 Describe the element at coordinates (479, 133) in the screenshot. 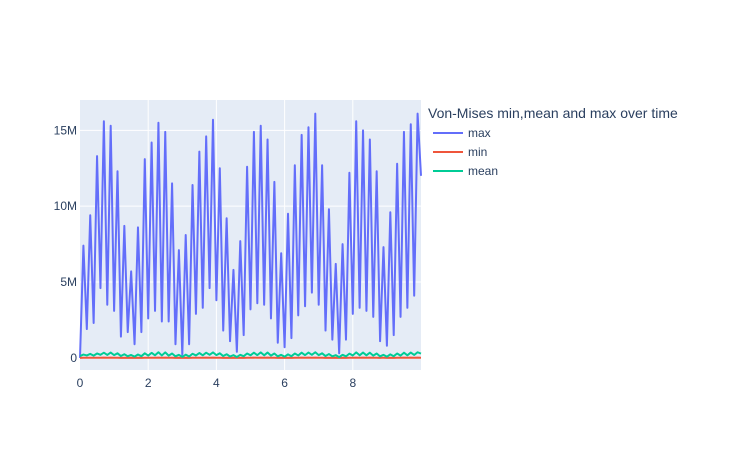

I see `legend-label-max: max` at that location.